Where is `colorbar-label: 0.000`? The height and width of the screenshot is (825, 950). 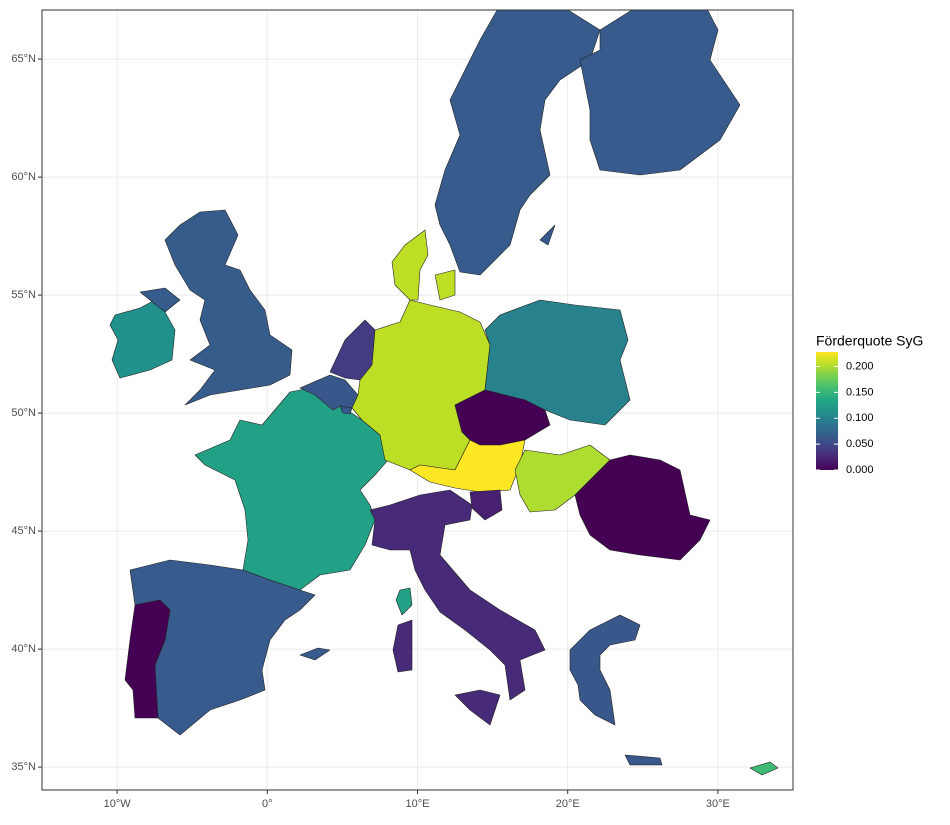
colorbar-label: 0.000 is located at coordinates (860, 470).